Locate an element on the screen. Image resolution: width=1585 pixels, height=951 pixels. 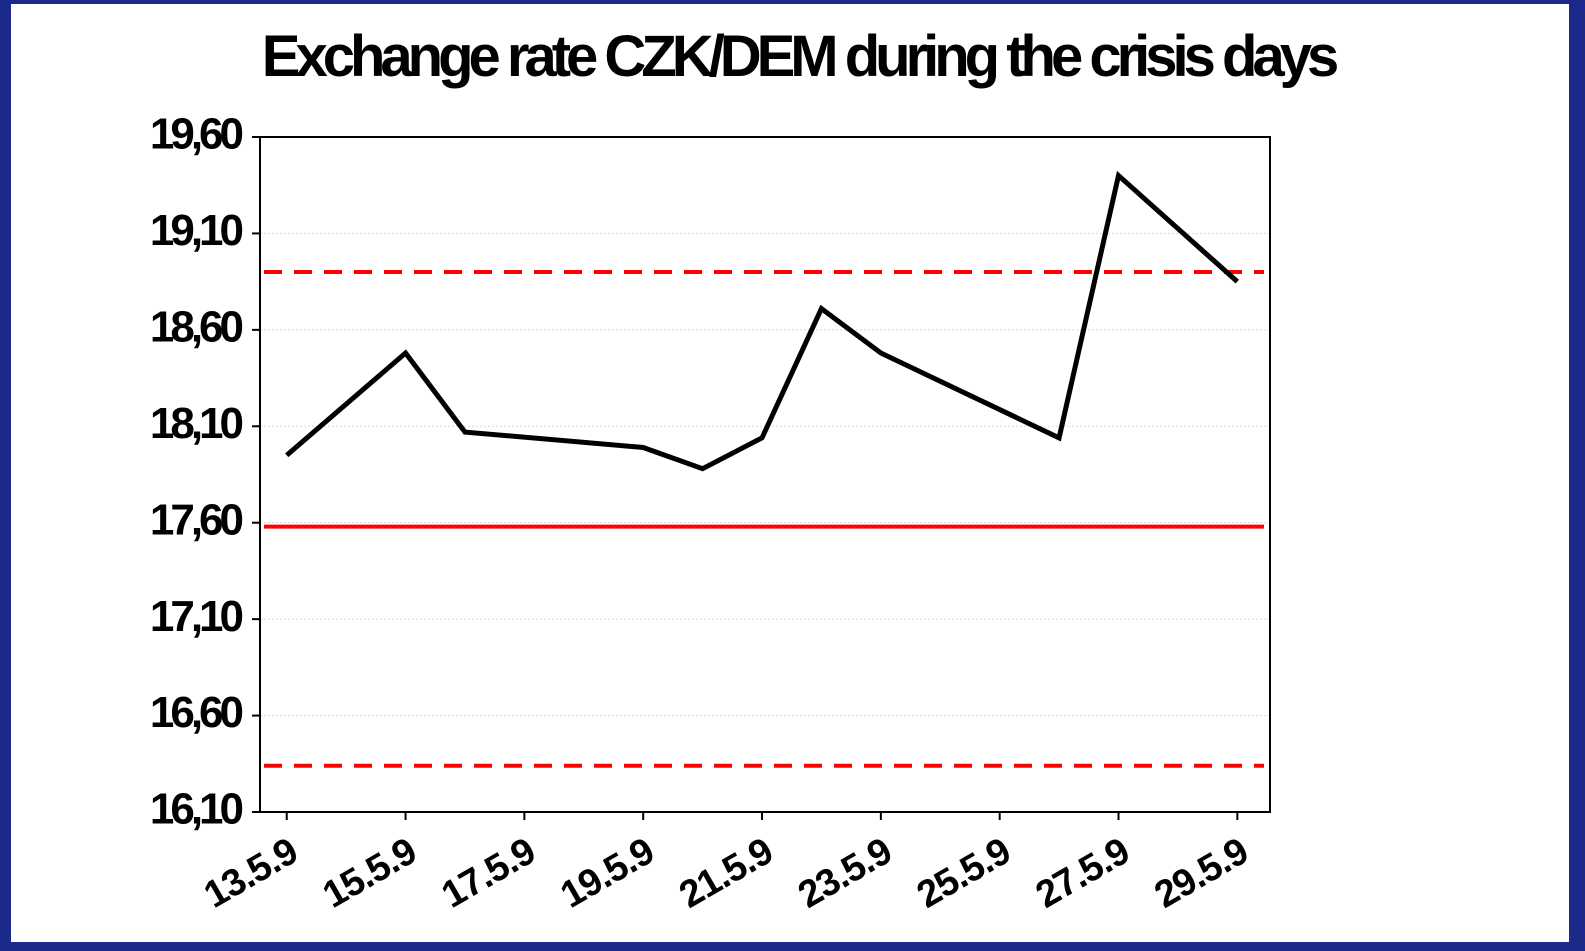
y-tick-label: 18,60 is located at coordinates (196, 326).